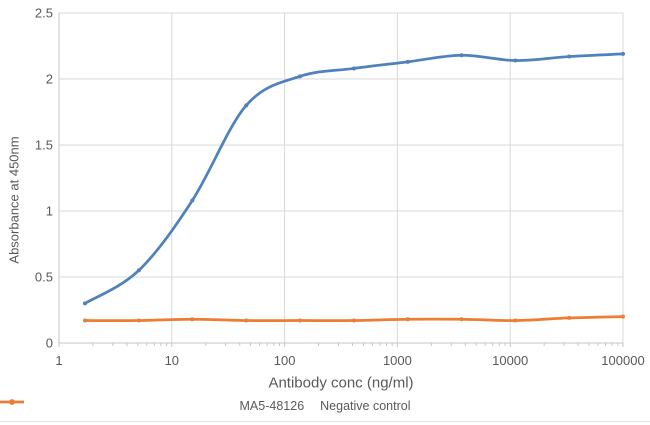  What do you see at coordinates (49, 343) in the screenshot?
I see `y-tick-label: 0` at bounding box center [49, 343].